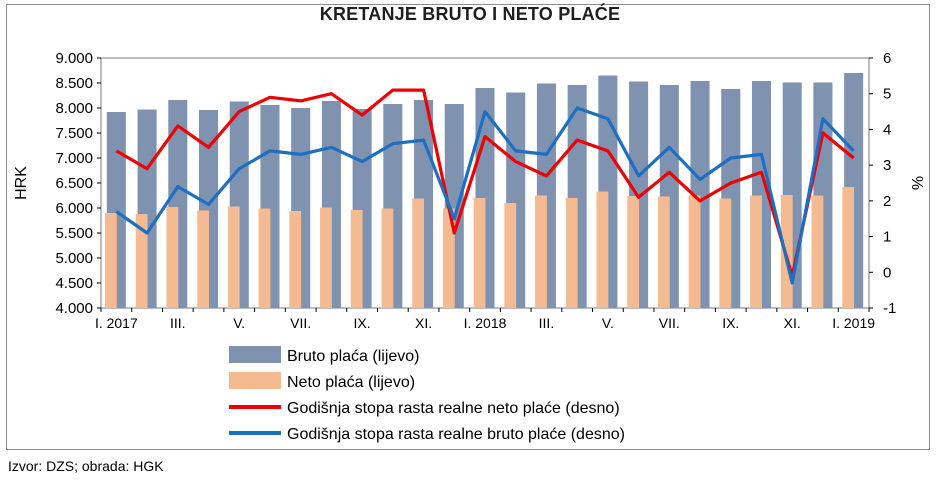 The image size is (940, 485). What do you see at coordinates (74, 108) in the screenshot?
I see `left-tick-label: 8.000` at bounding box center [74, 108].